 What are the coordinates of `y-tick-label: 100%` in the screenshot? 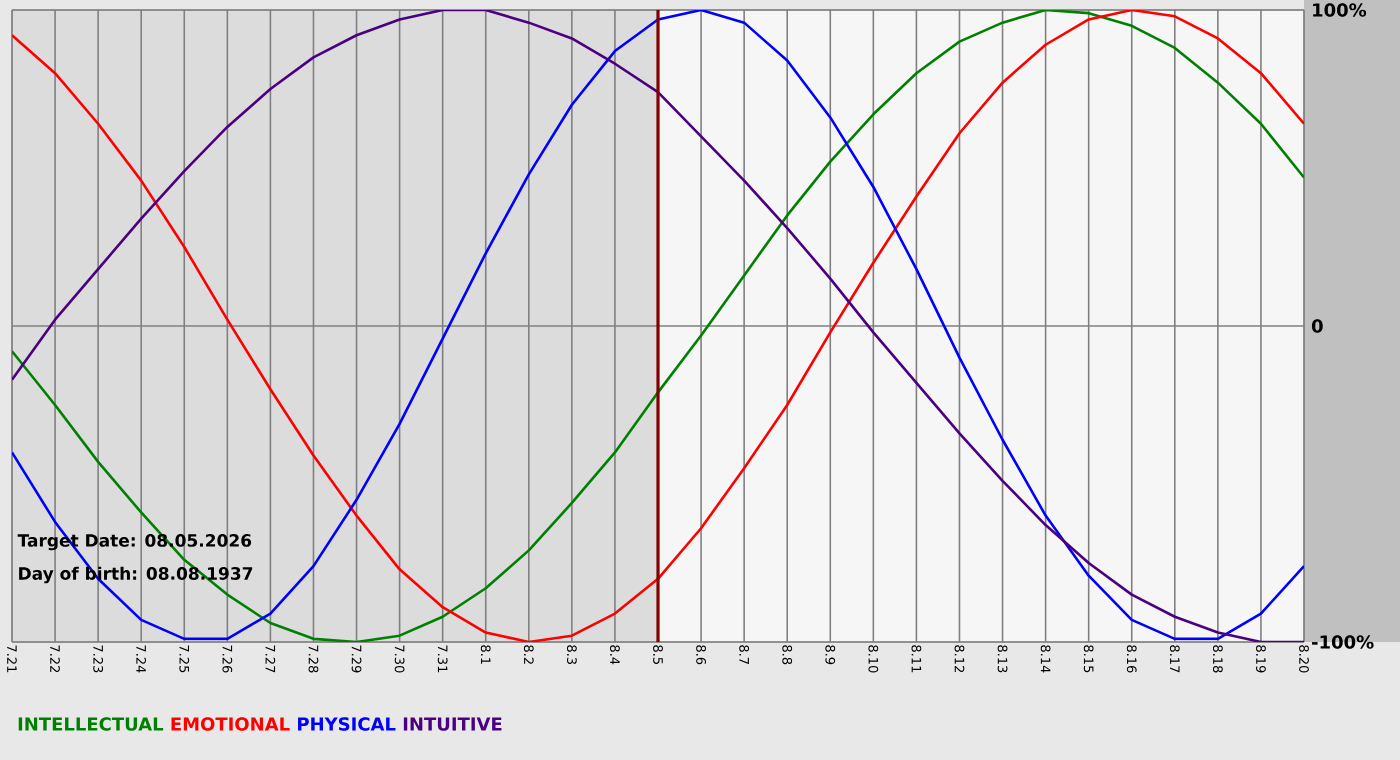 It's located at (1340, 10).